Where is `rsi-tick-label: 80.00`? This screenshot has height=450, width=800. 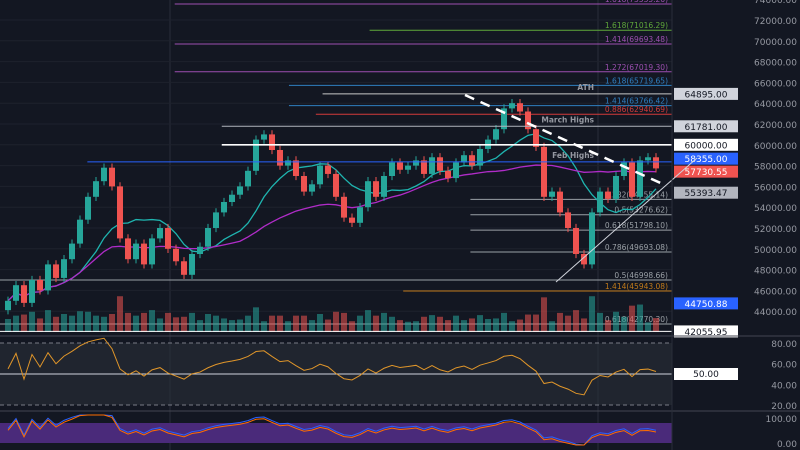
rsi-tick-label: 80.00 is located at coordinates (784, 345).